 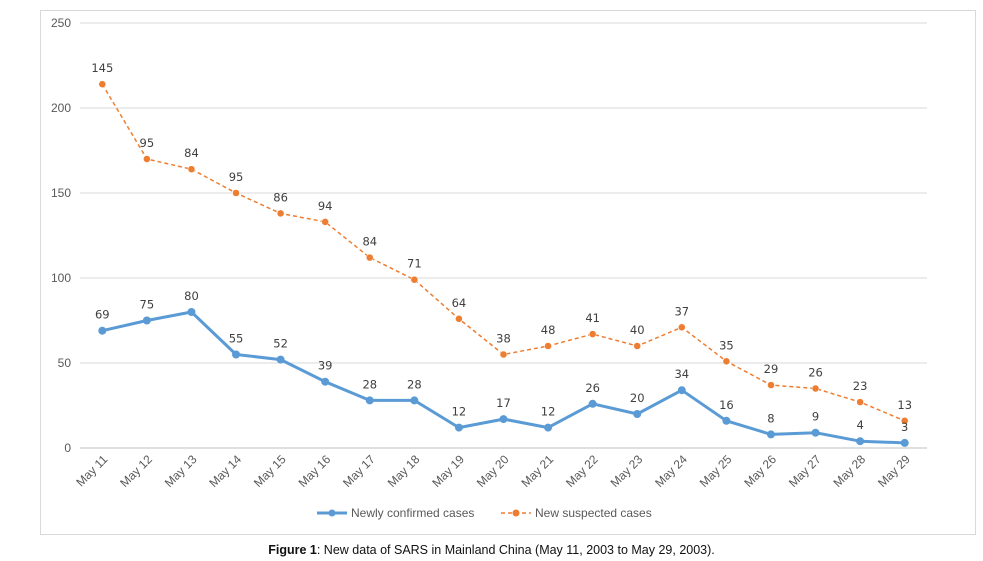 What do you see at coordinates (770, 418) in the screenshot?
I see `series-1-data-label: 8` at bounding box center [770, 418].